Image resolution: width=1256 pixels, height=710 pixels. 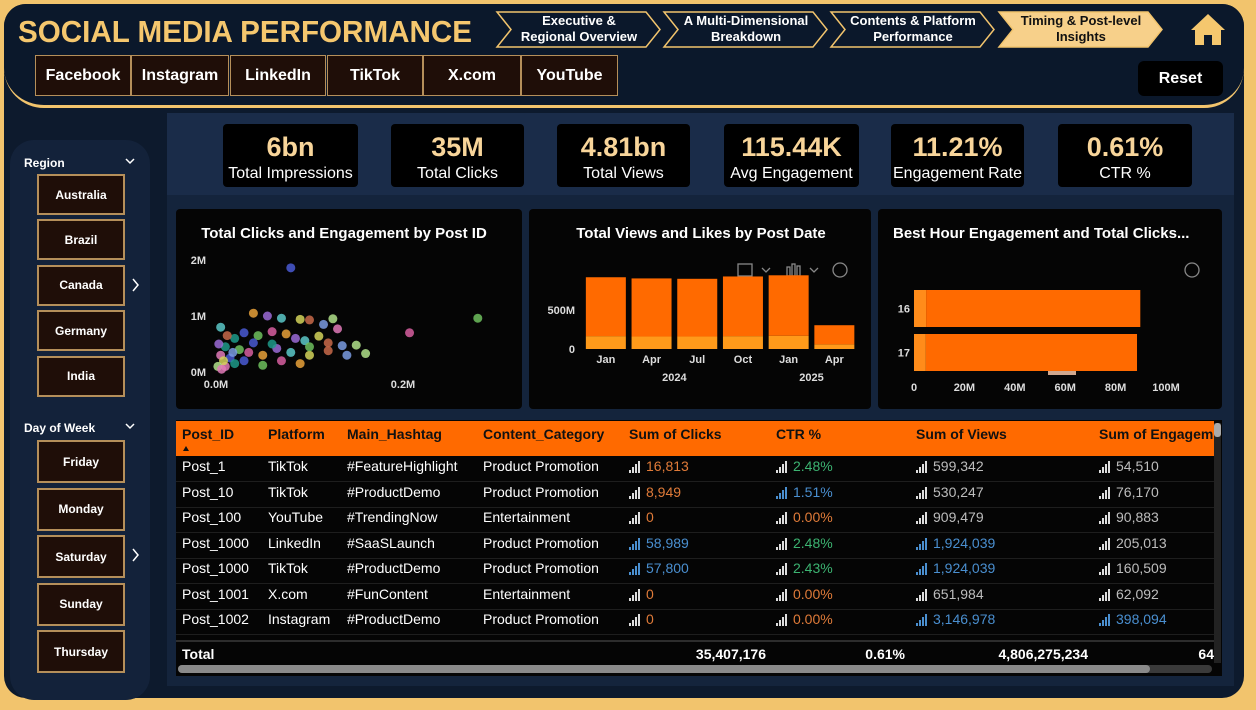 What do you see at coordinates (1192, 270) in the screenshot?
I see `help-icon` at bounding box center [1192, 270].